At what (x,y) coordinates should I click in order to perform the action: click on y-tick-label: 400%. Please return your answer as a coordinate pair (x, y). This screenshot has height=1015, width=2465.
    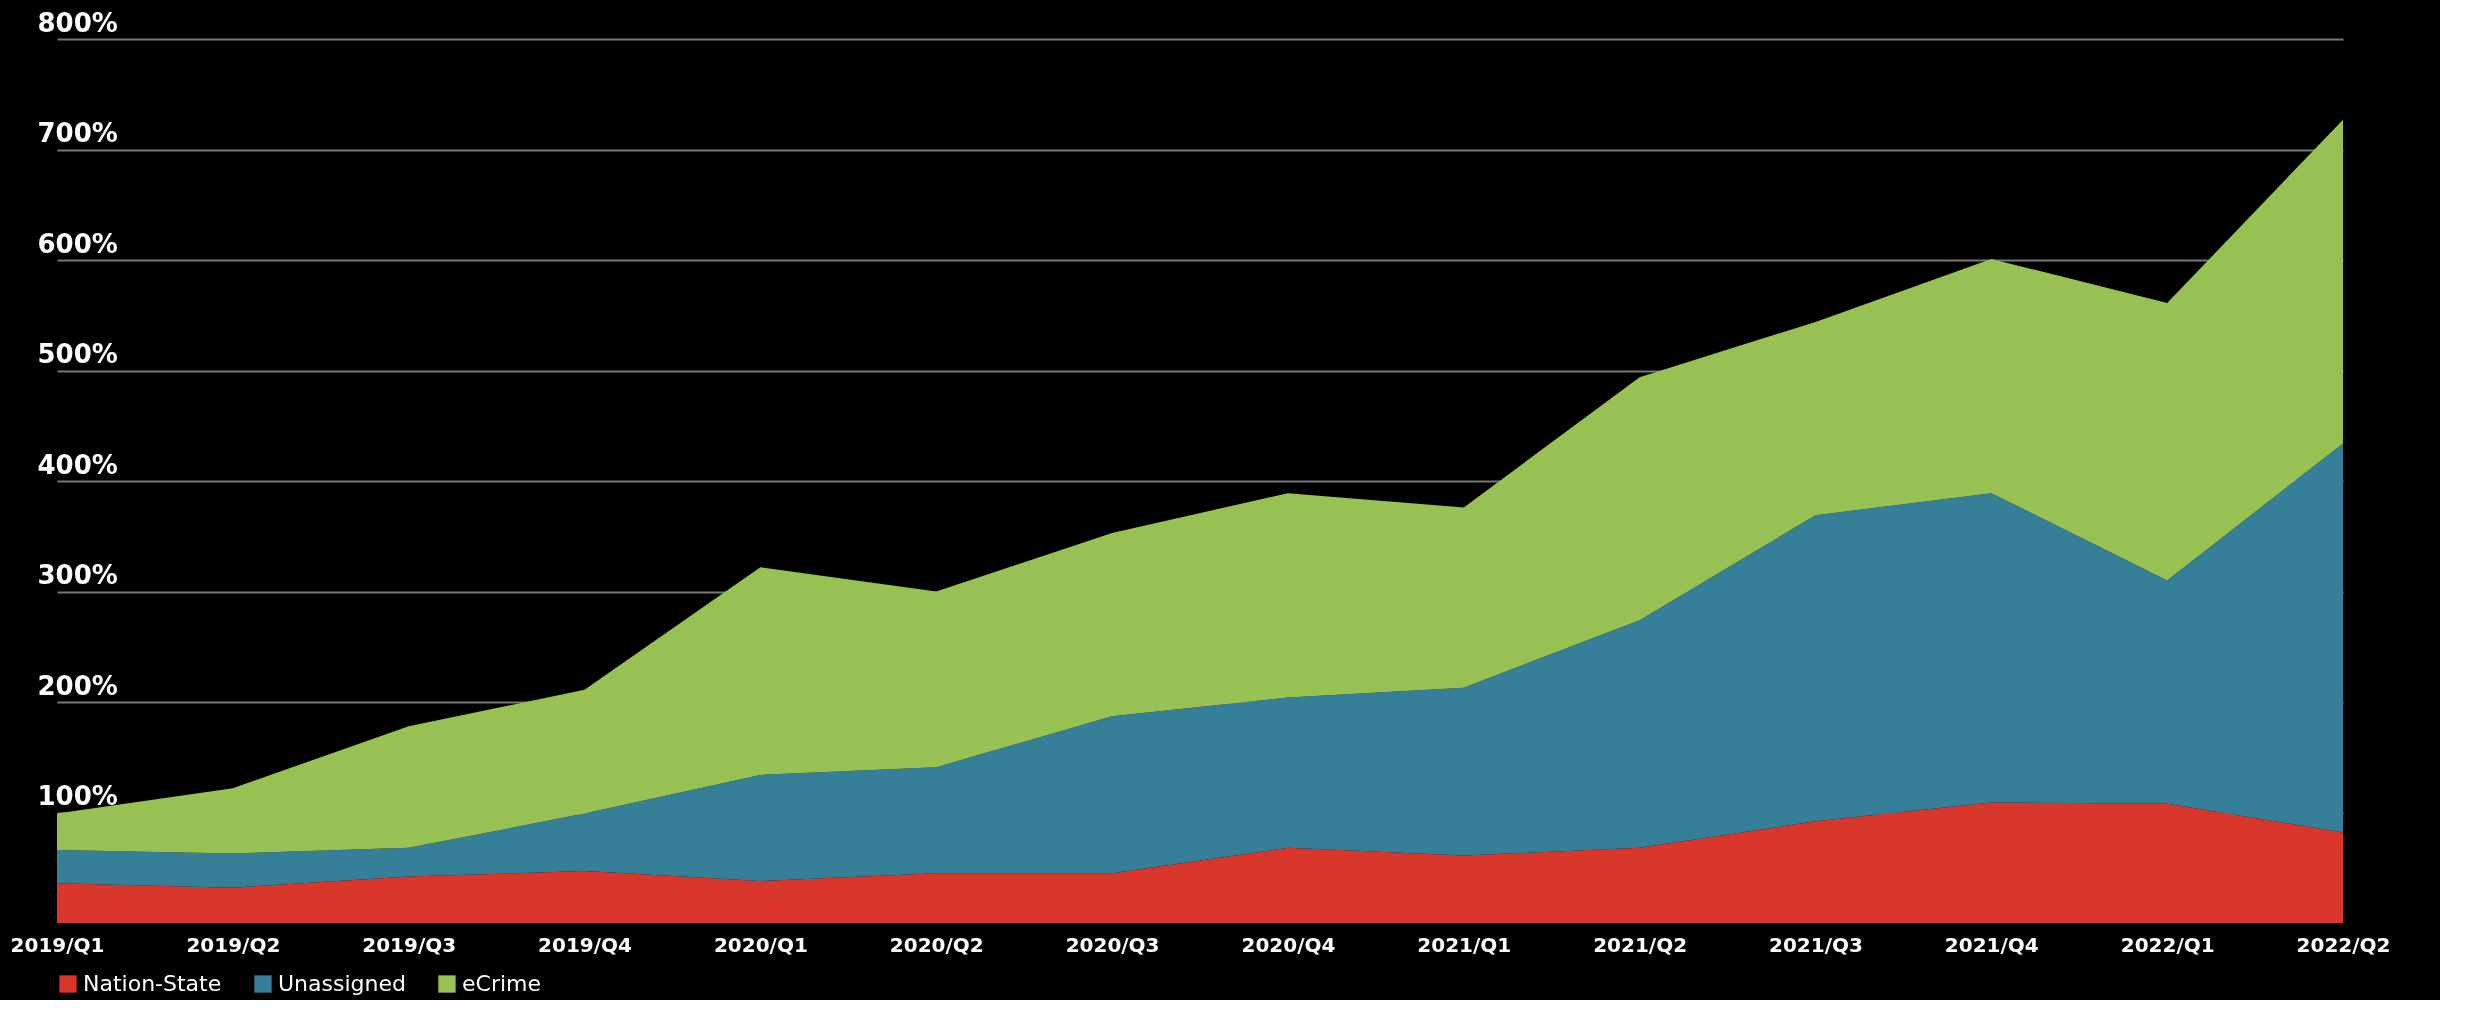
    Looking at the image, I should click on (77, 464).